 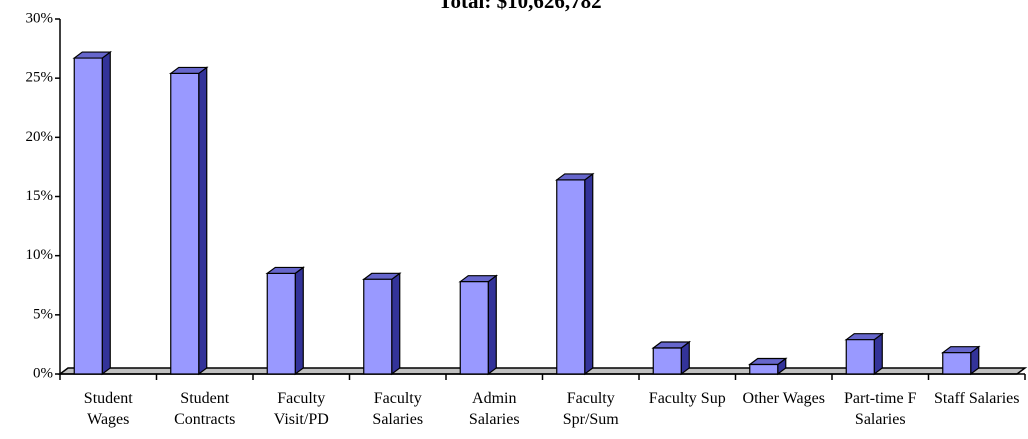 I want to click on x-tick-label: Admin Salaries, so click(x=494, y=409).